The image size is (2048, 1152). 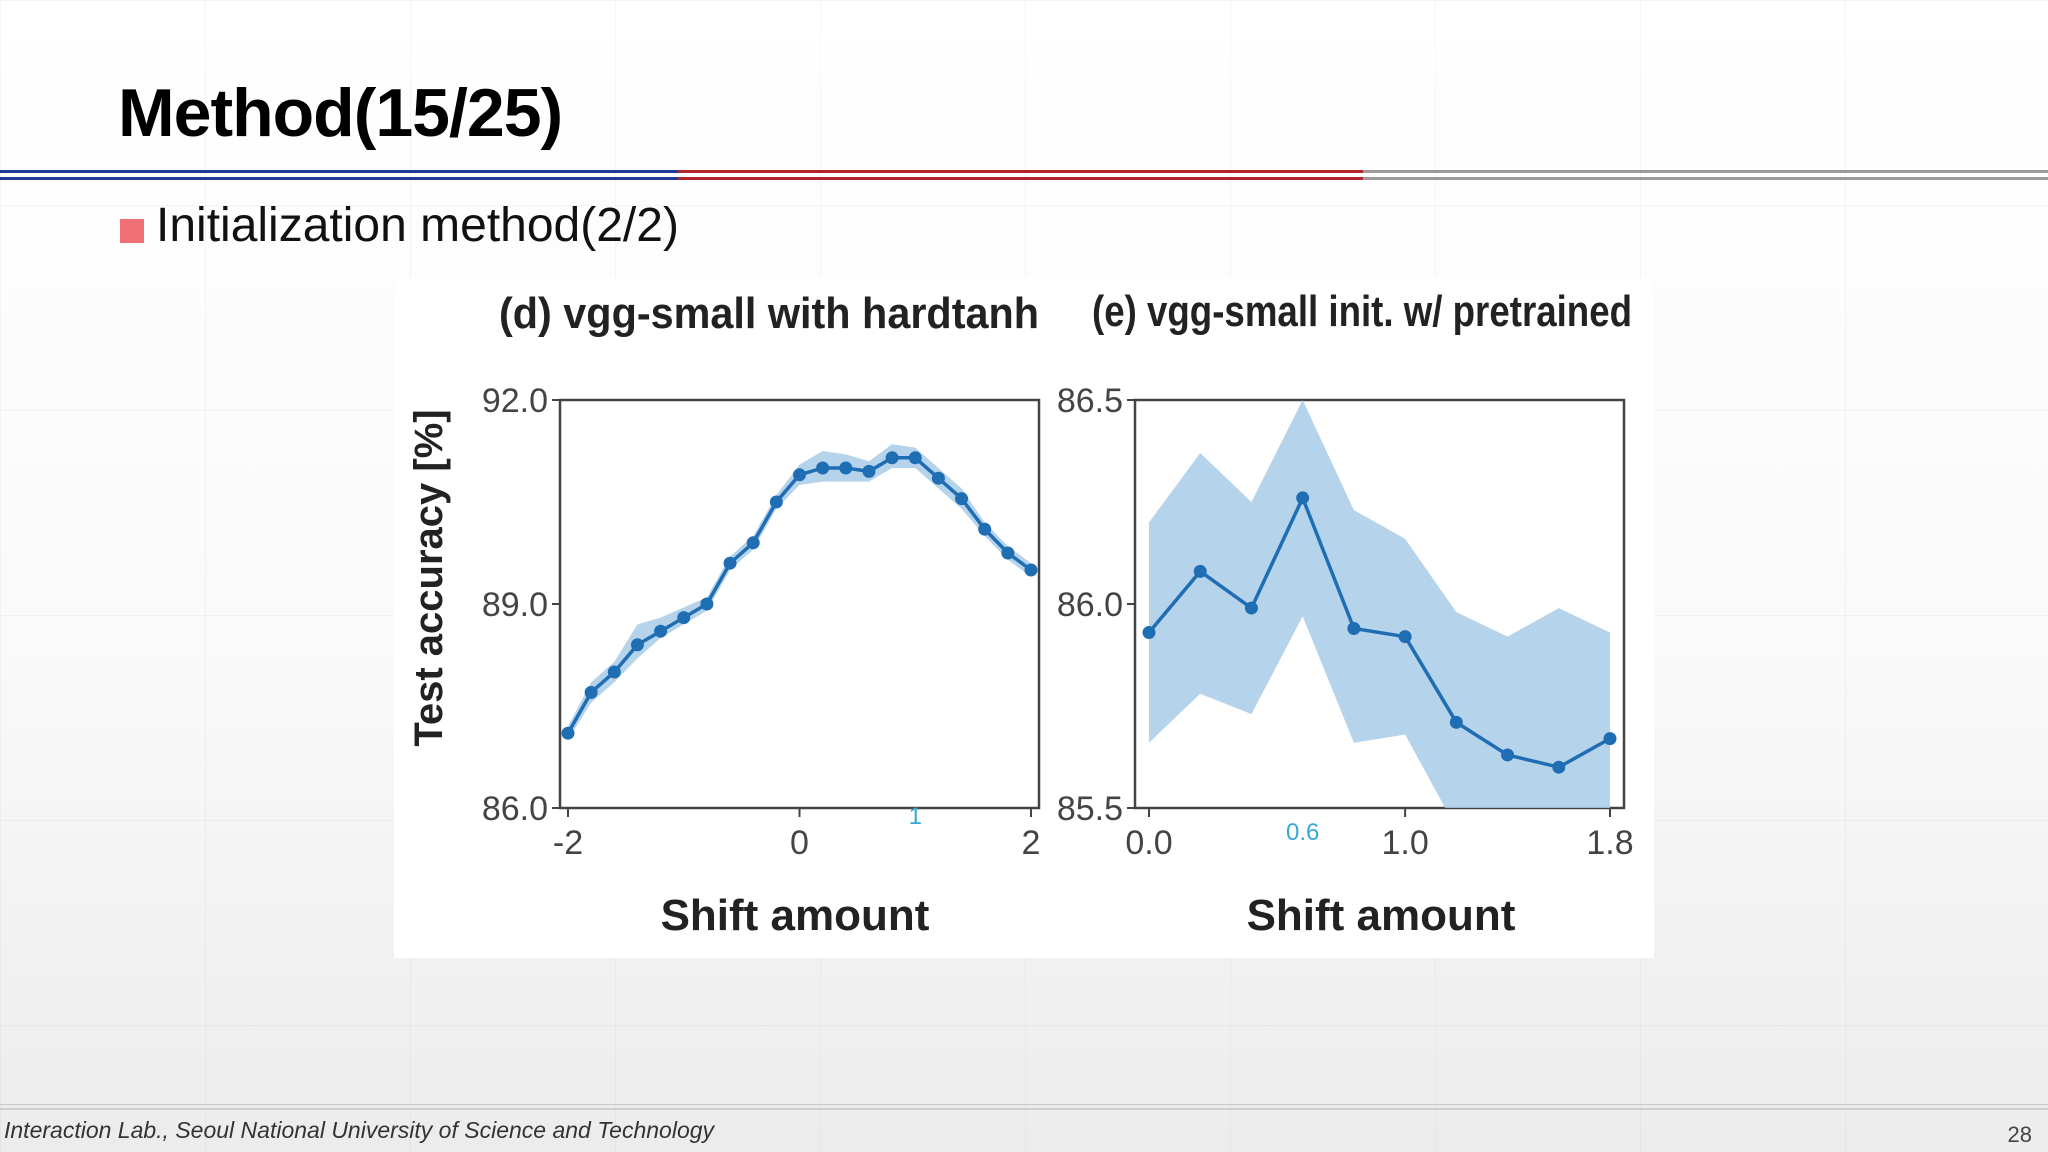 I want to click on chart-e-title: (e) vgg-small init. w/ pretrained, so click(x=1362, y=311).